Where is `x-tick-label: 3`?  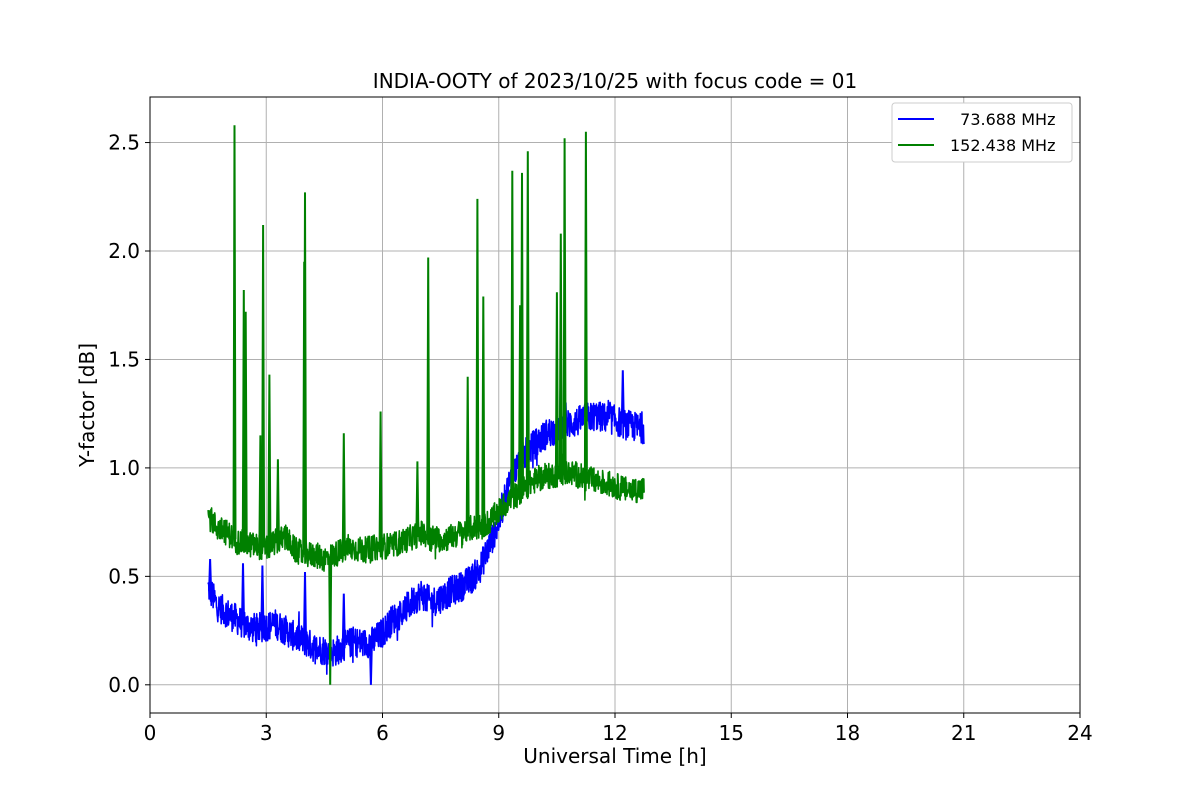
x-tick-label: 3 is located at coordinates (266, 733).